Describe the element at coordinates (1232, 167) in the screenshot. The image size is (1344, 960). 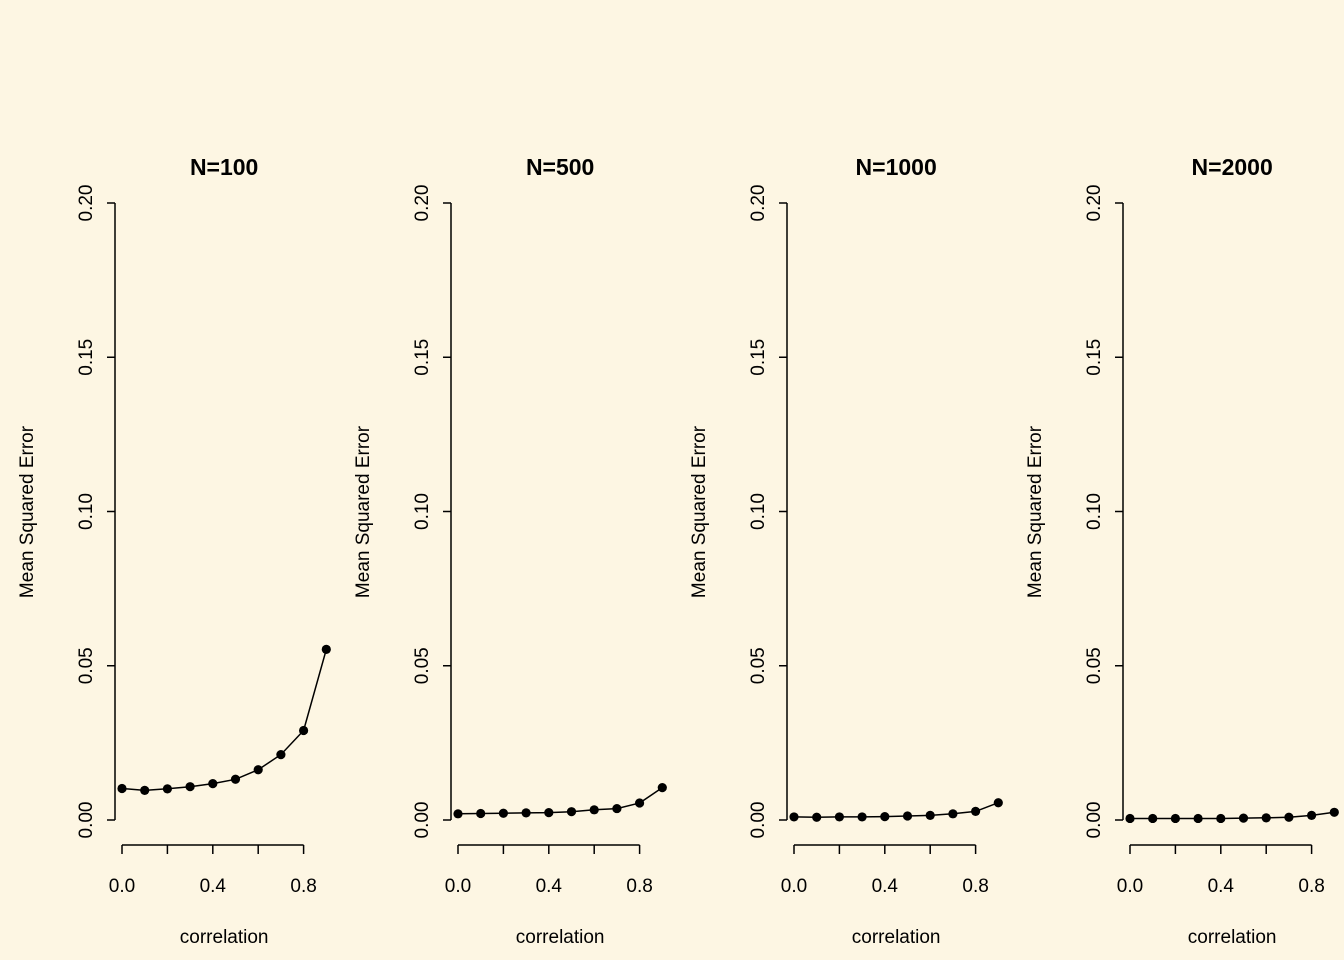
I see `panel-title: N=2000` at that location.